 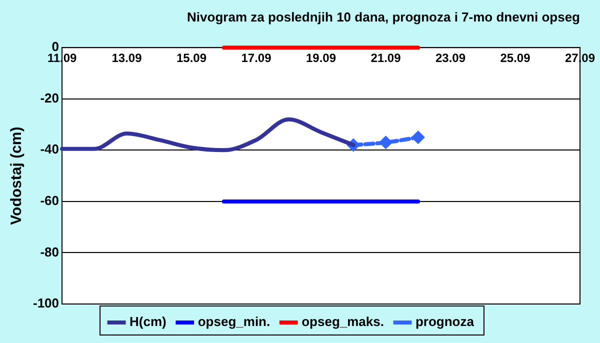 What do you see at coordinates (515, 58) in the screenshot?
I see `x-tick-label: 25.09` at bounding box center [515, 58].